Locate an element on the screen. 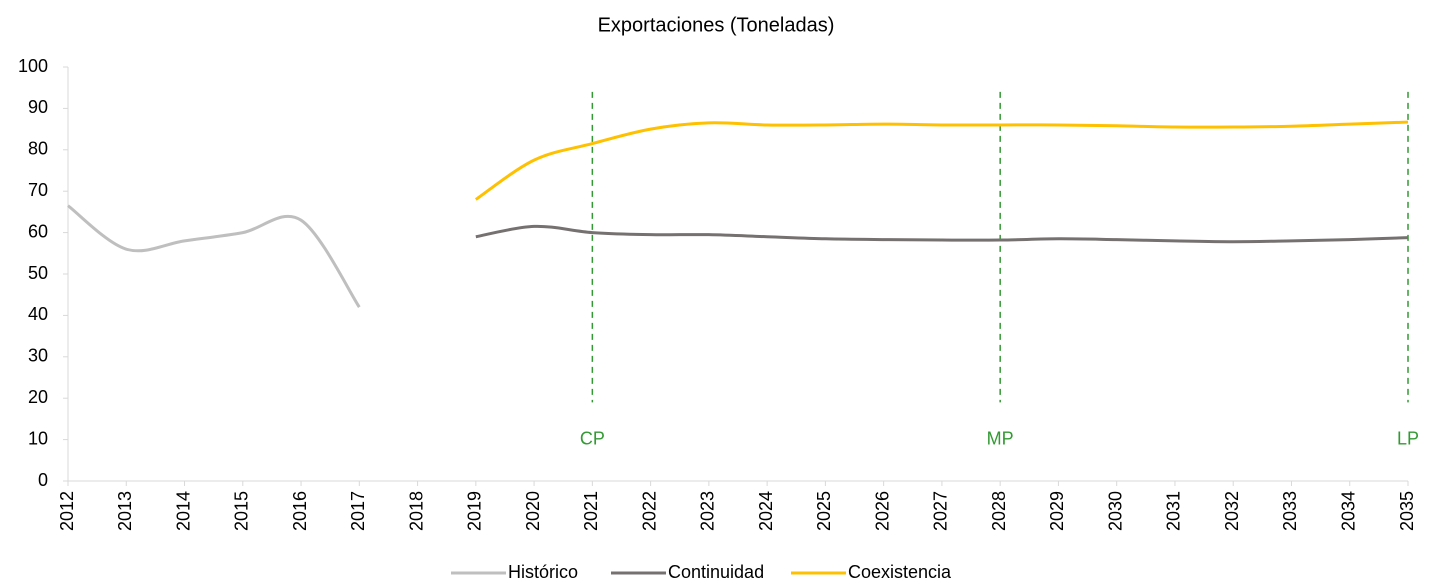 This screenshot has height=586, width=1432. legend-label: Continuidad is located at coordinates (716, 572).